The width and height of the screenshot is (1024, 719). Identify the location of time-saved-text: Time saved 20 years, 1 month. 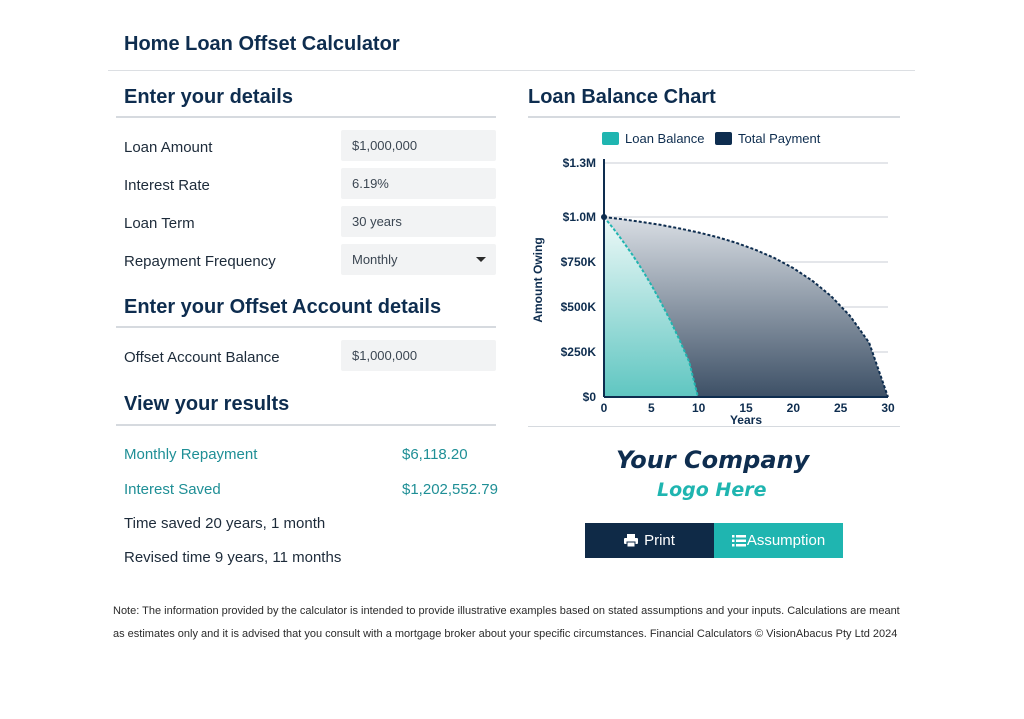
(225, 523).